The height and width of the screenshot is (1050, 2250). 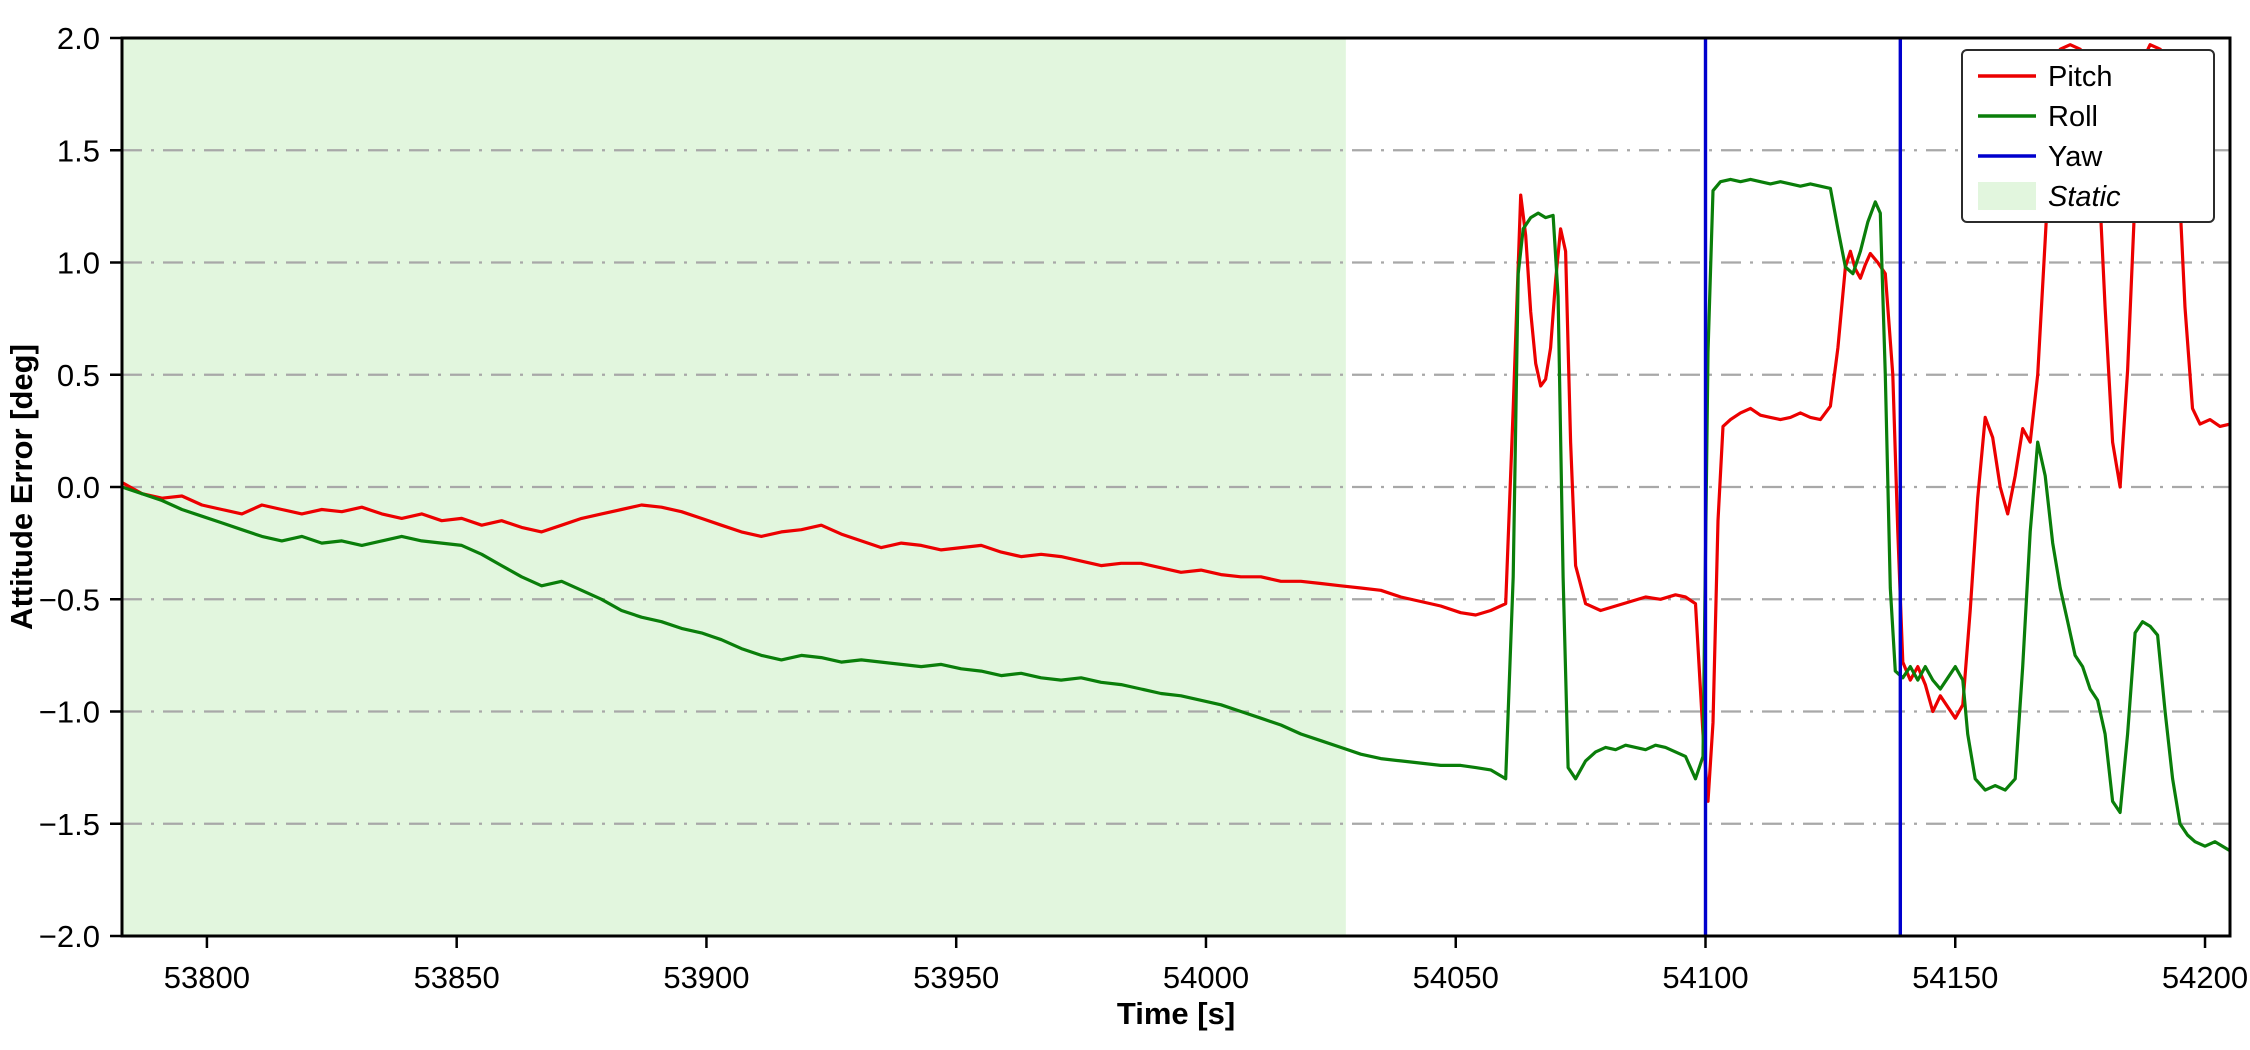 What do you see at coordinates (2073, 117) in the screenshot?
I see `legend-label-roll: Roll` at bounding box center [2073, 117].